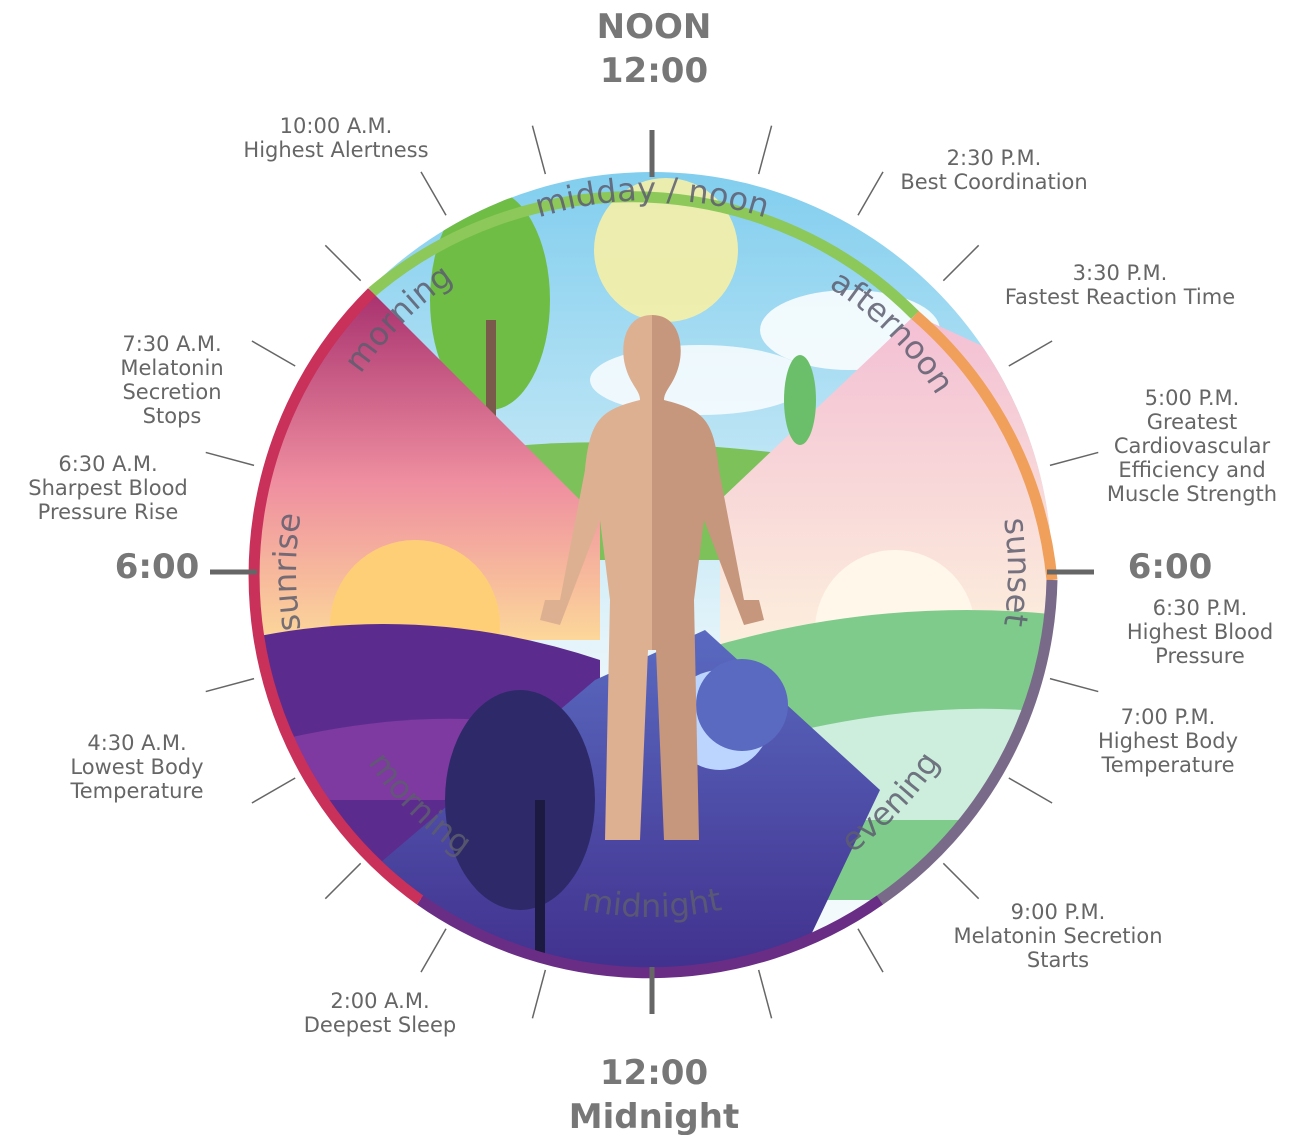 The width and height of the screenshot is (1309, 1135). I want to click on event-text: Melatonin Secretion, so click(1057, 936).